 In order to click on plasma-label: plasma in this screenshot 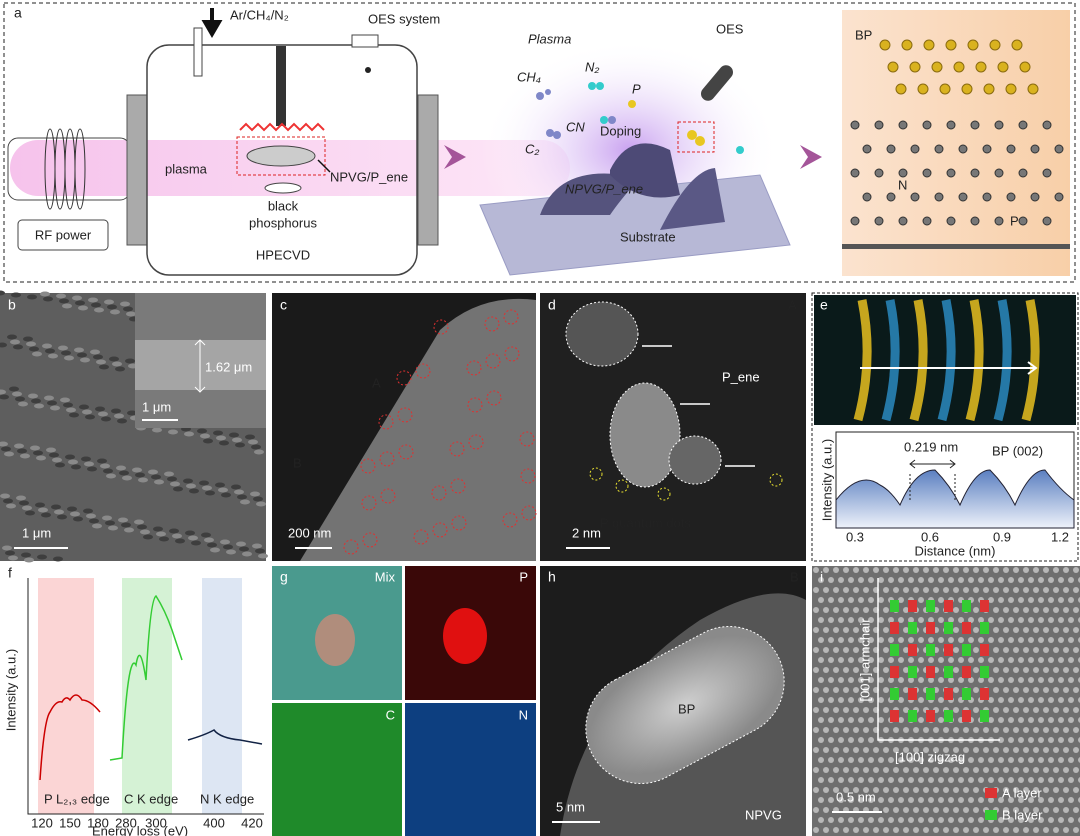, I will do `click(186, 168)`.